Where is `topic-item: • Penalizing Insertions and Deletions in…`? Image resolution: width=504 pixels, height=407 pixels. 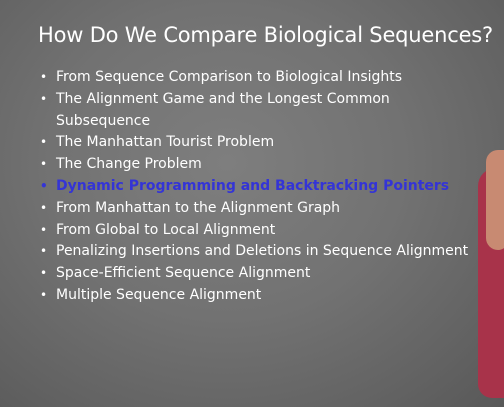 topic-item: • Penalizing Insertions and Deletions in… is located at coordinates (256, 252).